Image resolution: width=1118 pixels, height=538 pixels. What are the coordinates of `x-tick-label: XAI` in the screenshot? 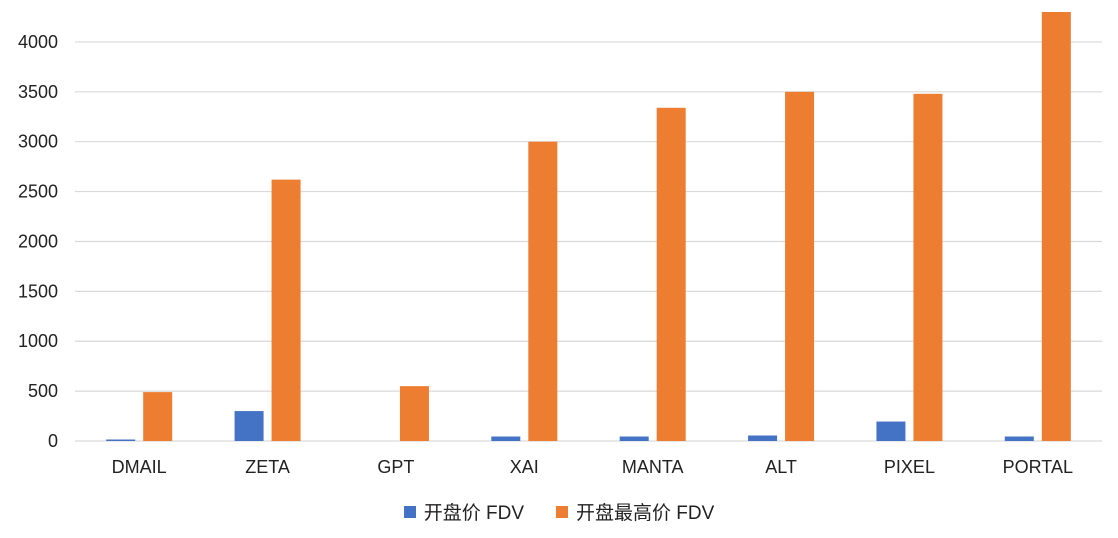 It's located at (524, 467).